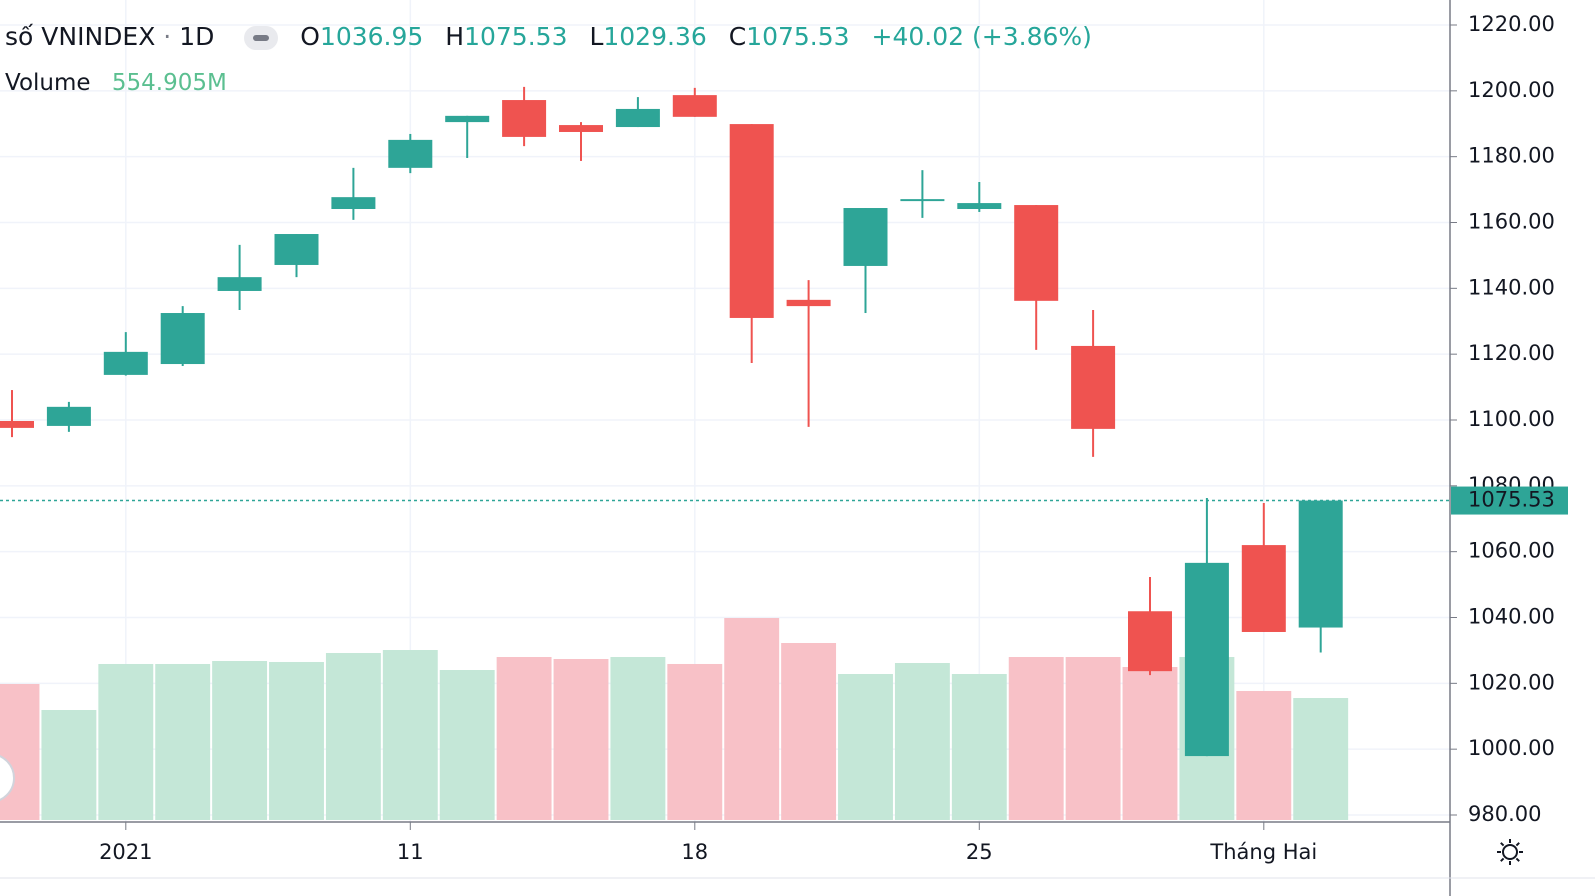 Image resolution: width=1595 pixels, height=896 pixels. Describe the element at coordinates (694, 852) in the screenshot. I see `x-tick-label: 18` at that location.